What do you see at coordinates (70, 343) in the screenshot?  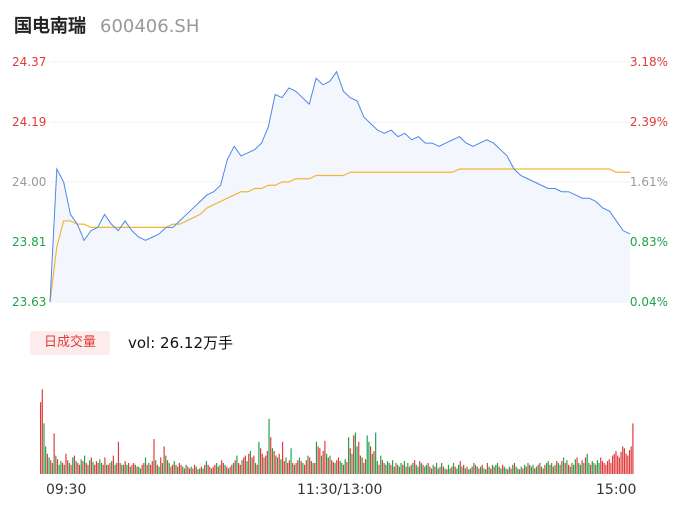 I see `volume-tab: 日成交量` at bounding box center [70, 343].